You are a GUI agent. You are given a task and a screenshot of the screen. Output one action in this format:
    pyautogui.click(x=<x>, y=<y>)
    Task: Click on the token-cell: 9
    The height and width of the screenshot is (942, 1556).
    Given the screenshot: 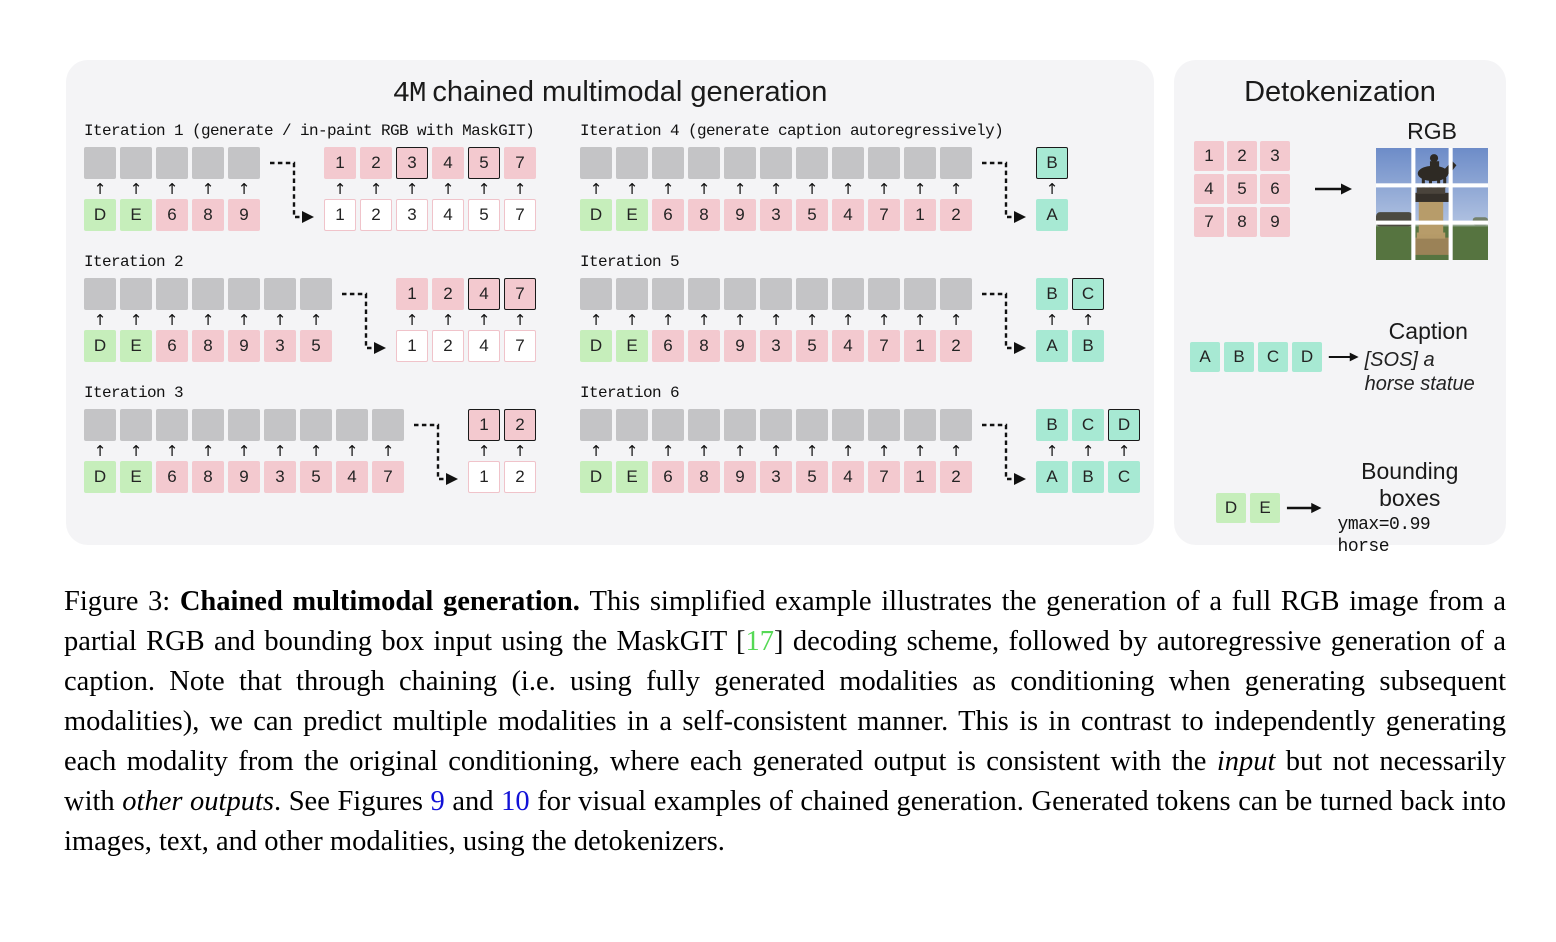 What is the action you would take?
    pyautogui.click(x=244, y=215)
    